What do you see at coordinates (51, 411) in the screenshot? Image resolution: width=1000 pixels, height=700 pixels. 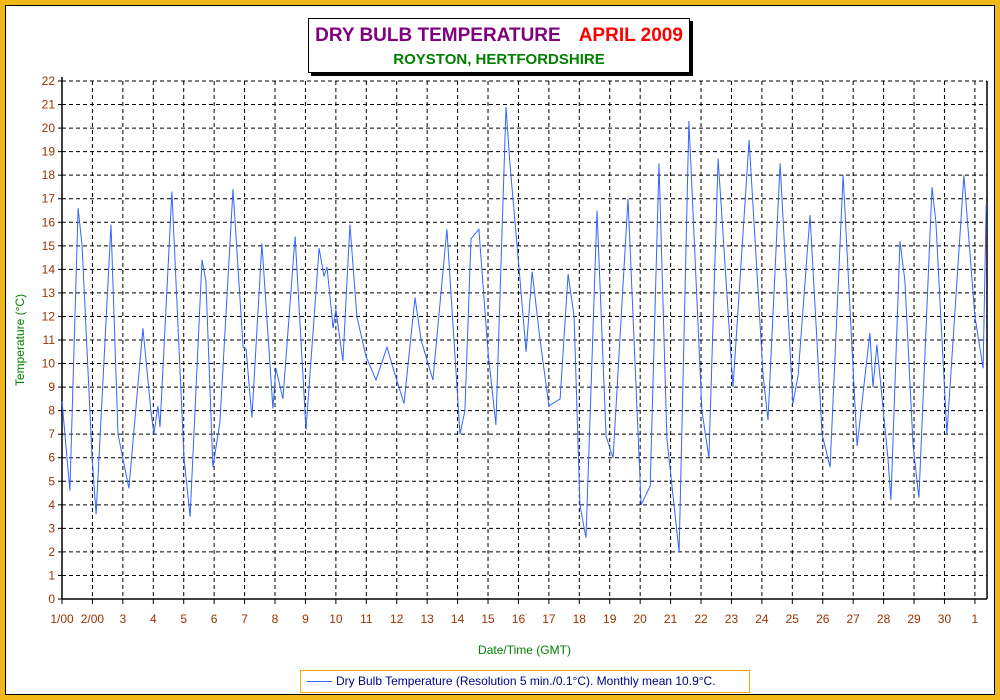 I see `y-tick-label: 8` at bounding box center [51, 411].